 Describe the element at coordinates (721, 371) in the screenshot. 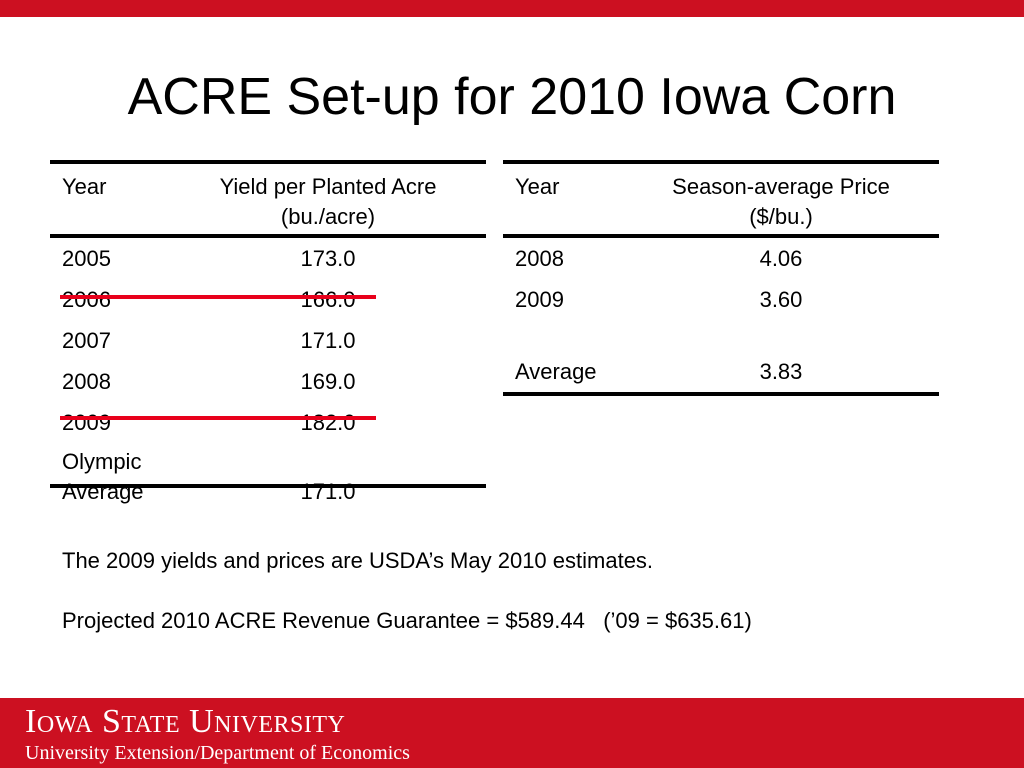

I see `average-row: Average 3.83` at that location.